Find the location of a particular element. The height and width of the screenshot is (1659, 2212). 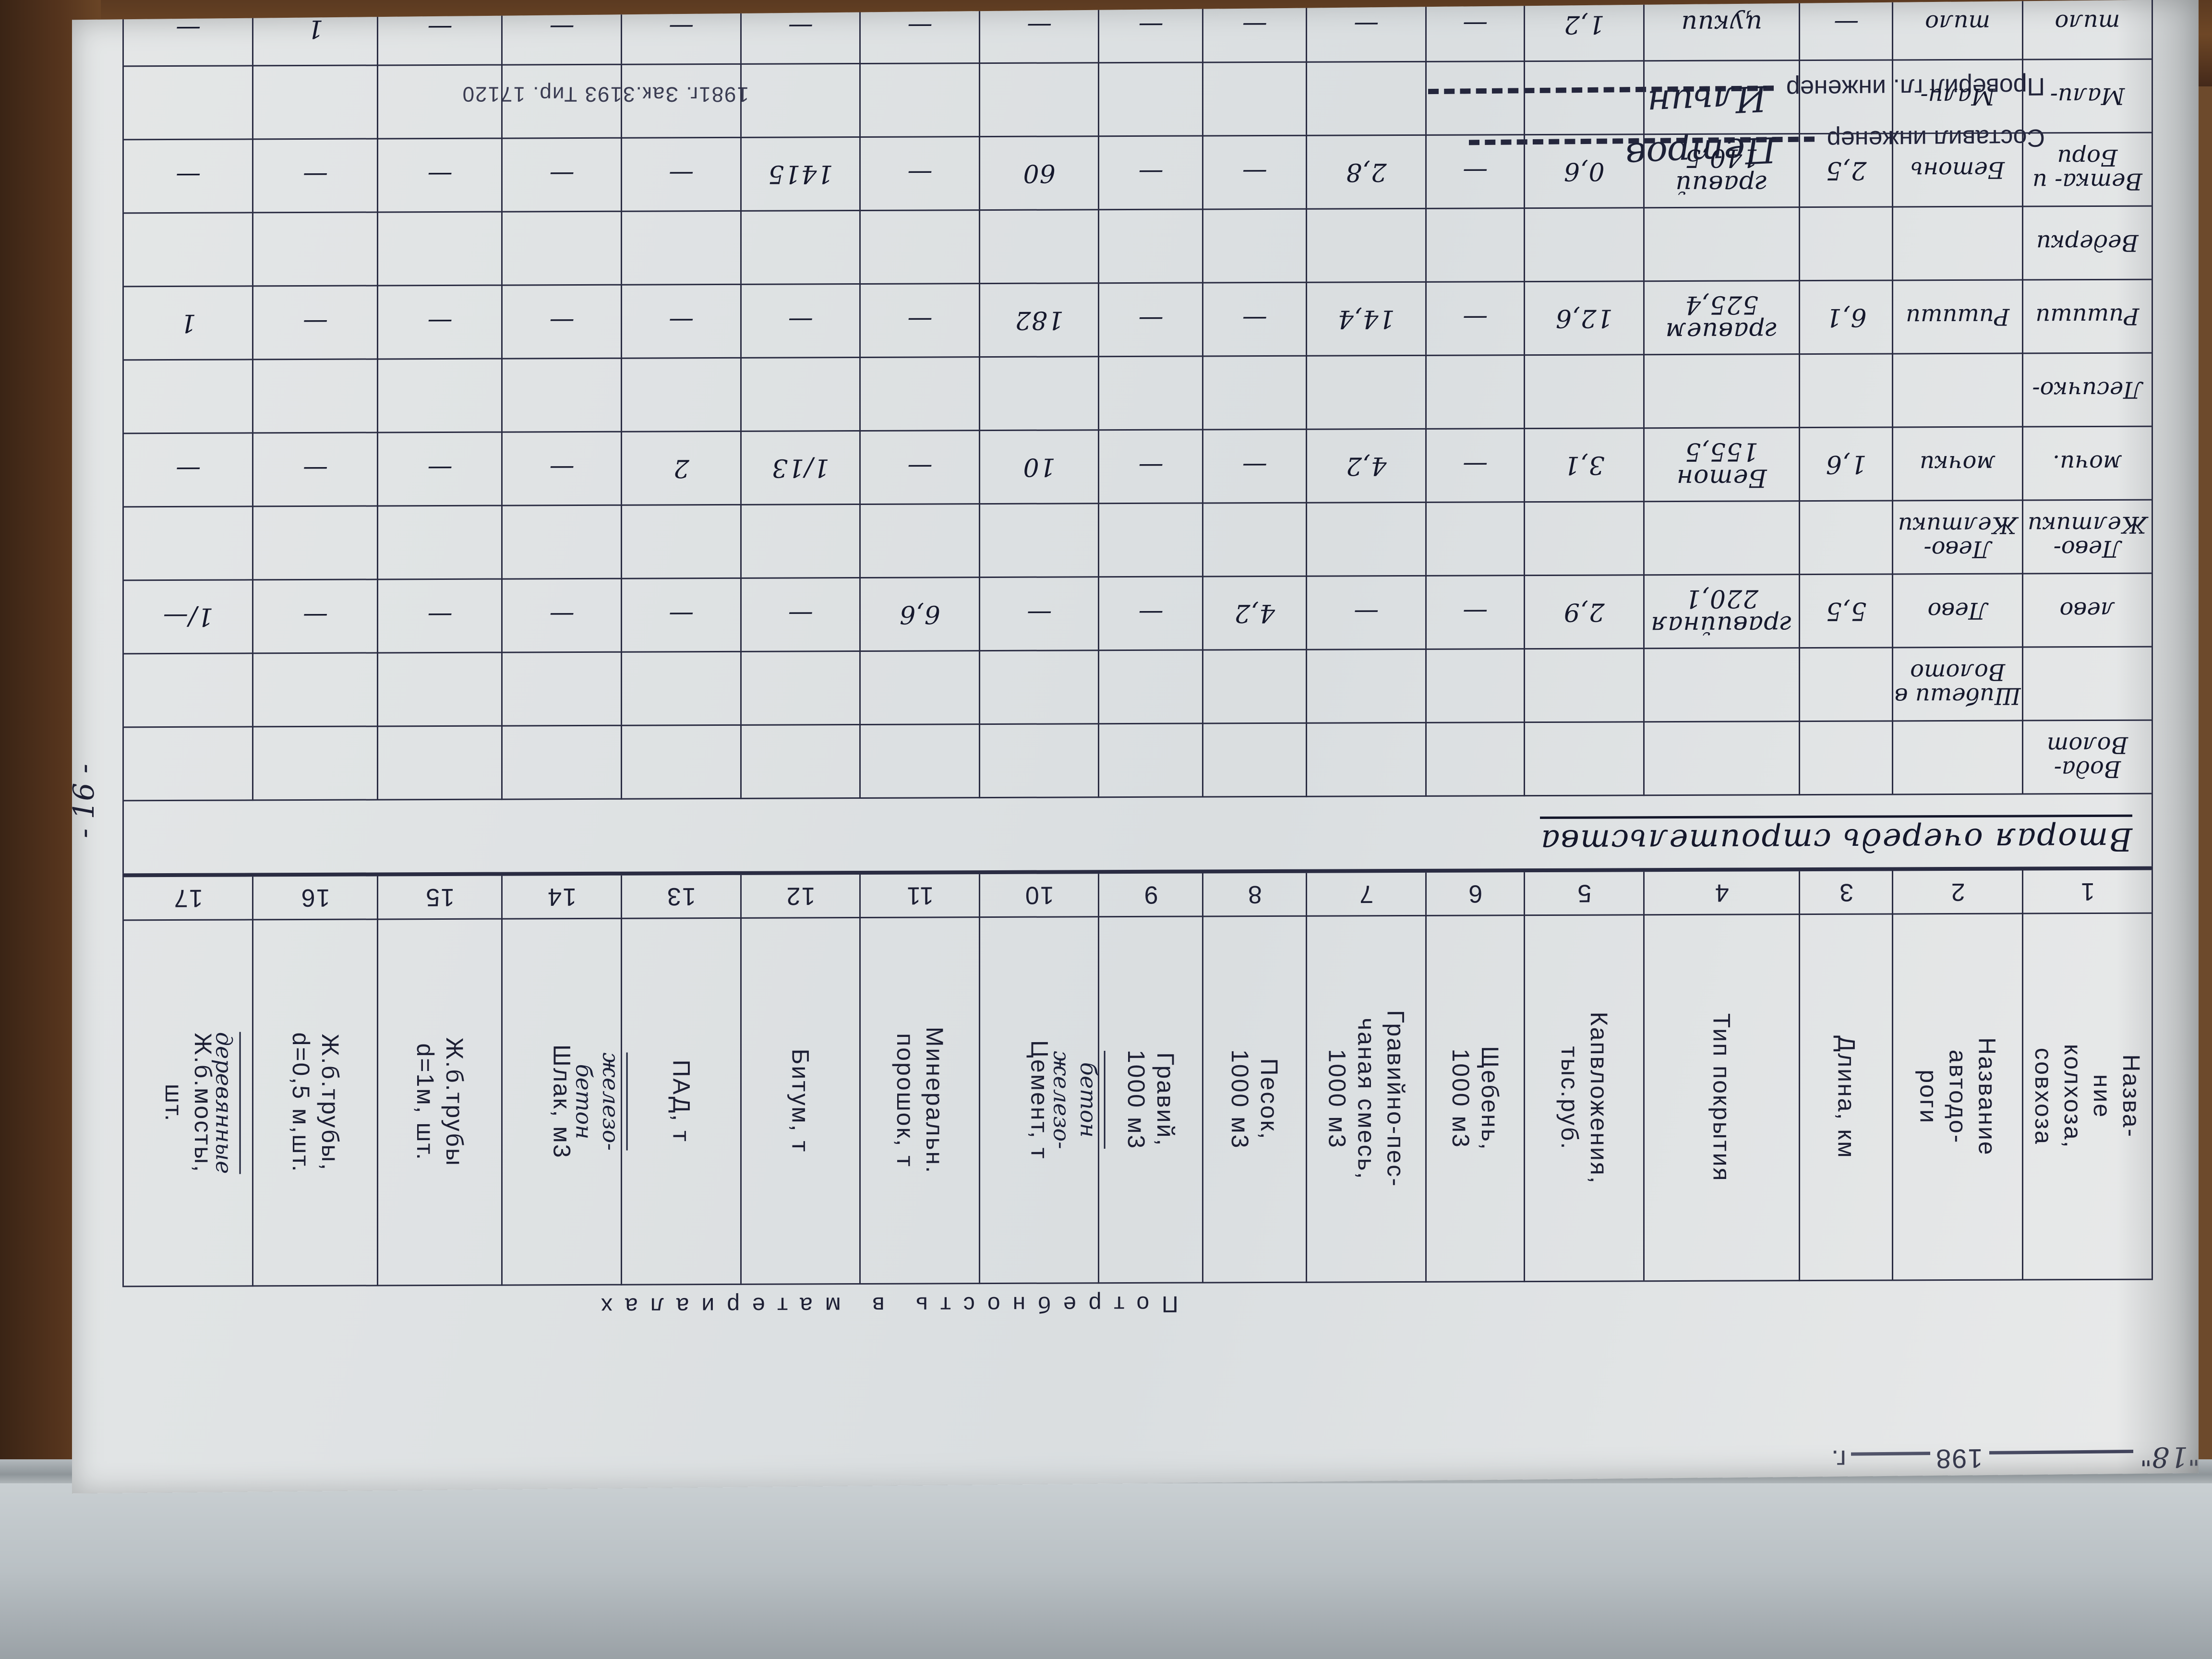

cell-r9-c15: — is located at coordinates (439, 175).